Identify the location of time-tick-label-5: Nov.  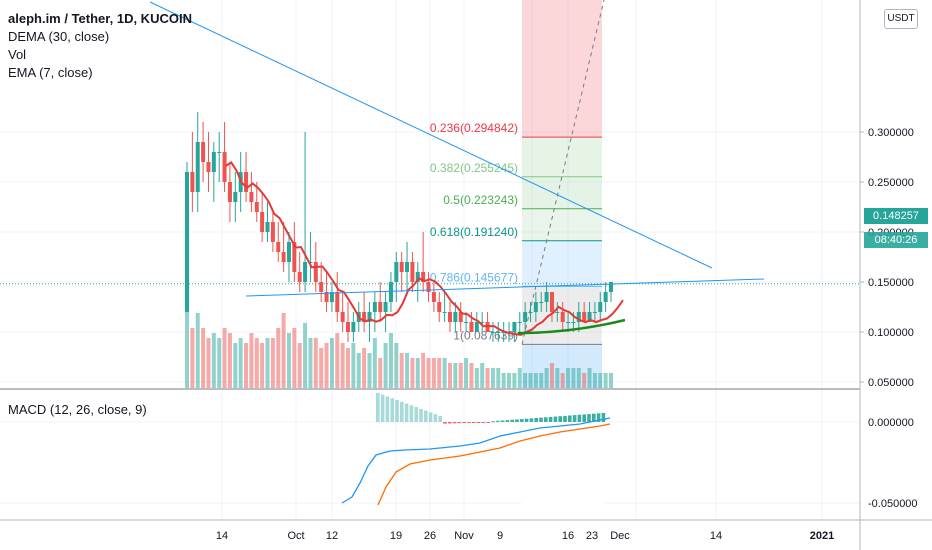
(464, 536).